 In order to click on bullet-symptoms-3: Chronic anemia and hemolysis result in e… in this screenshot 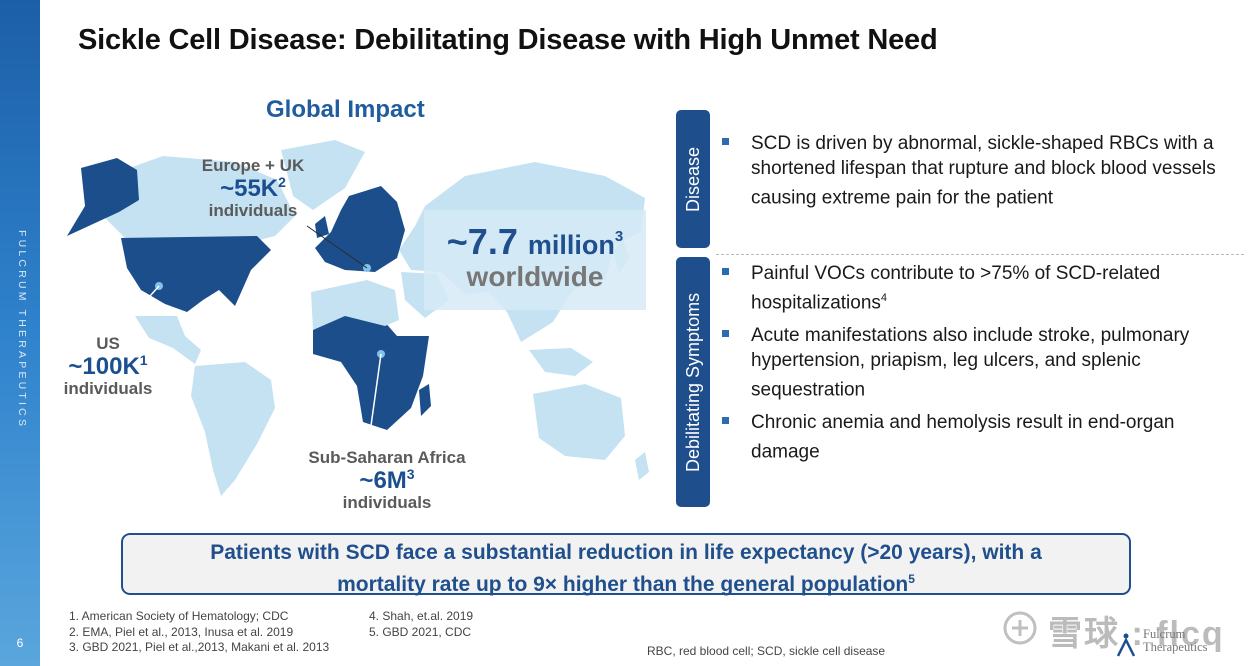, I will do `click(982, 437)`.